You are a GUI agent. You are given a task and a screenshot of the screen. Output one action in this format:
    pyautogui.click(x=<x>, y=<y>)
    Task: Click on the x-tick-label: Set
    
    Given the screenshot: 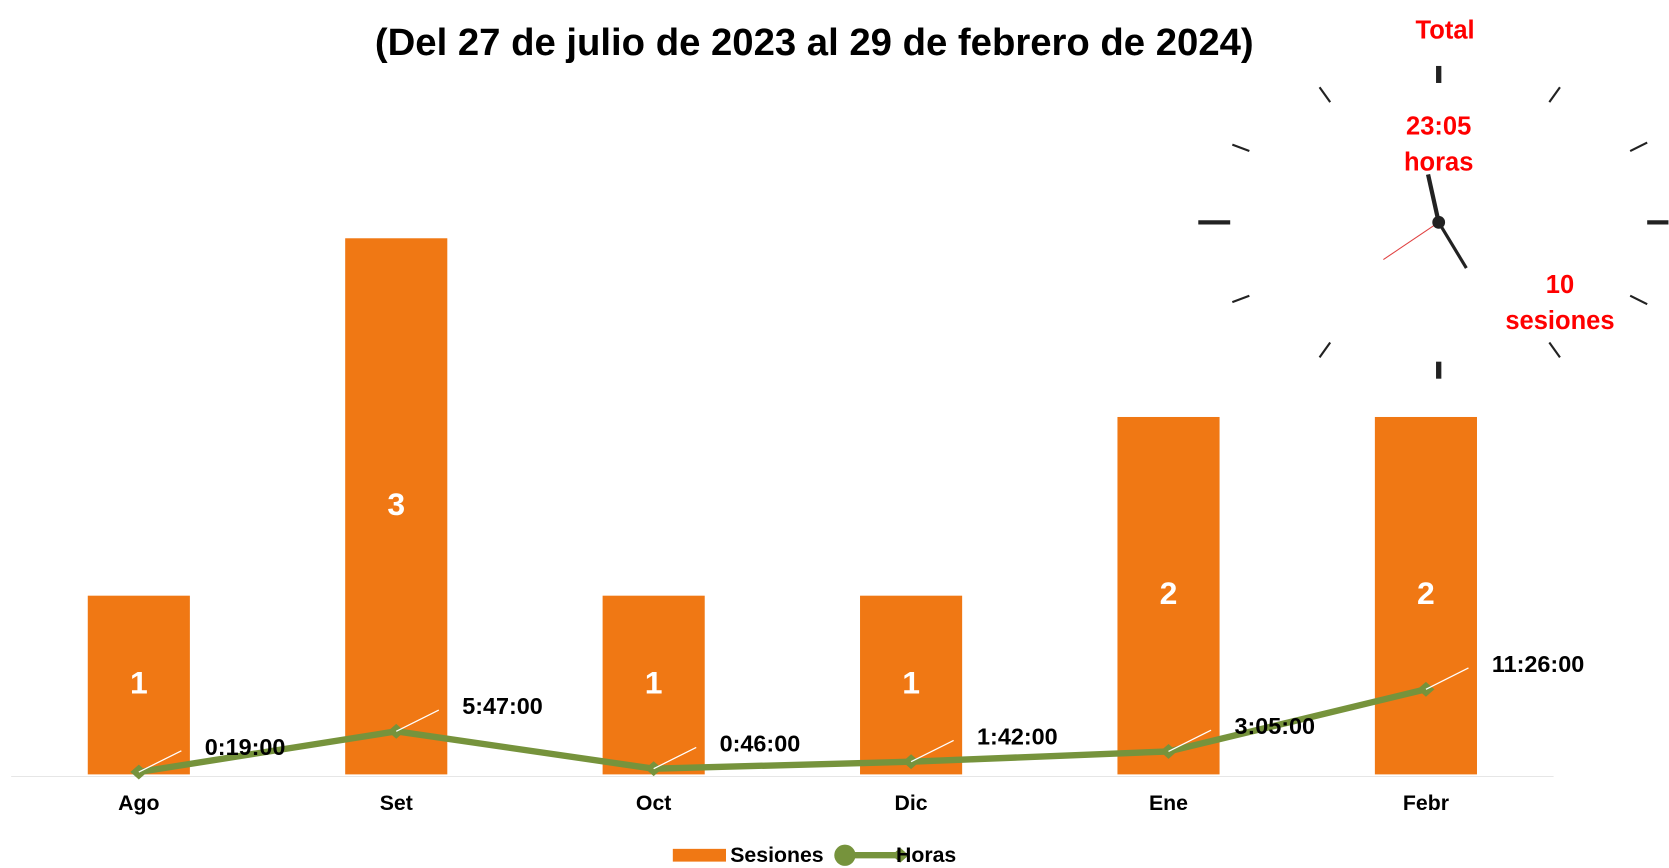 What is the action you would take?
    pyautogui.click(x=396, y=803)
    